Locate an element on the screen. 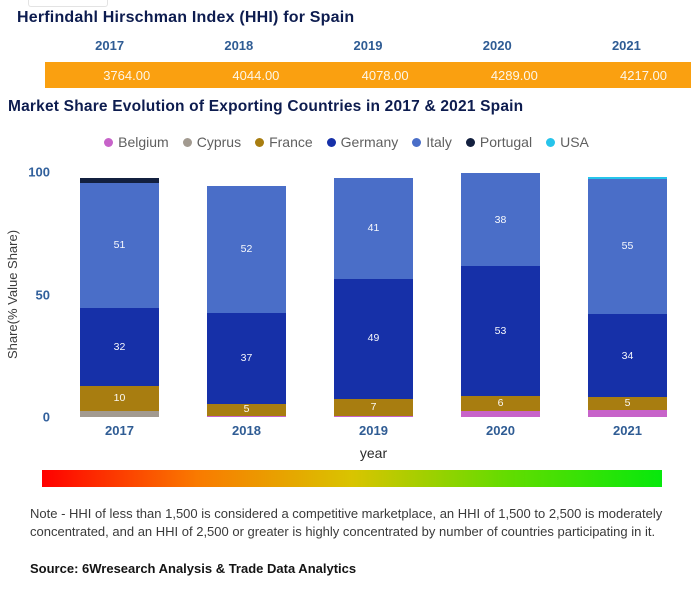  bar-stack-2020: 6 53 38 is located at coordinates (500, 295).